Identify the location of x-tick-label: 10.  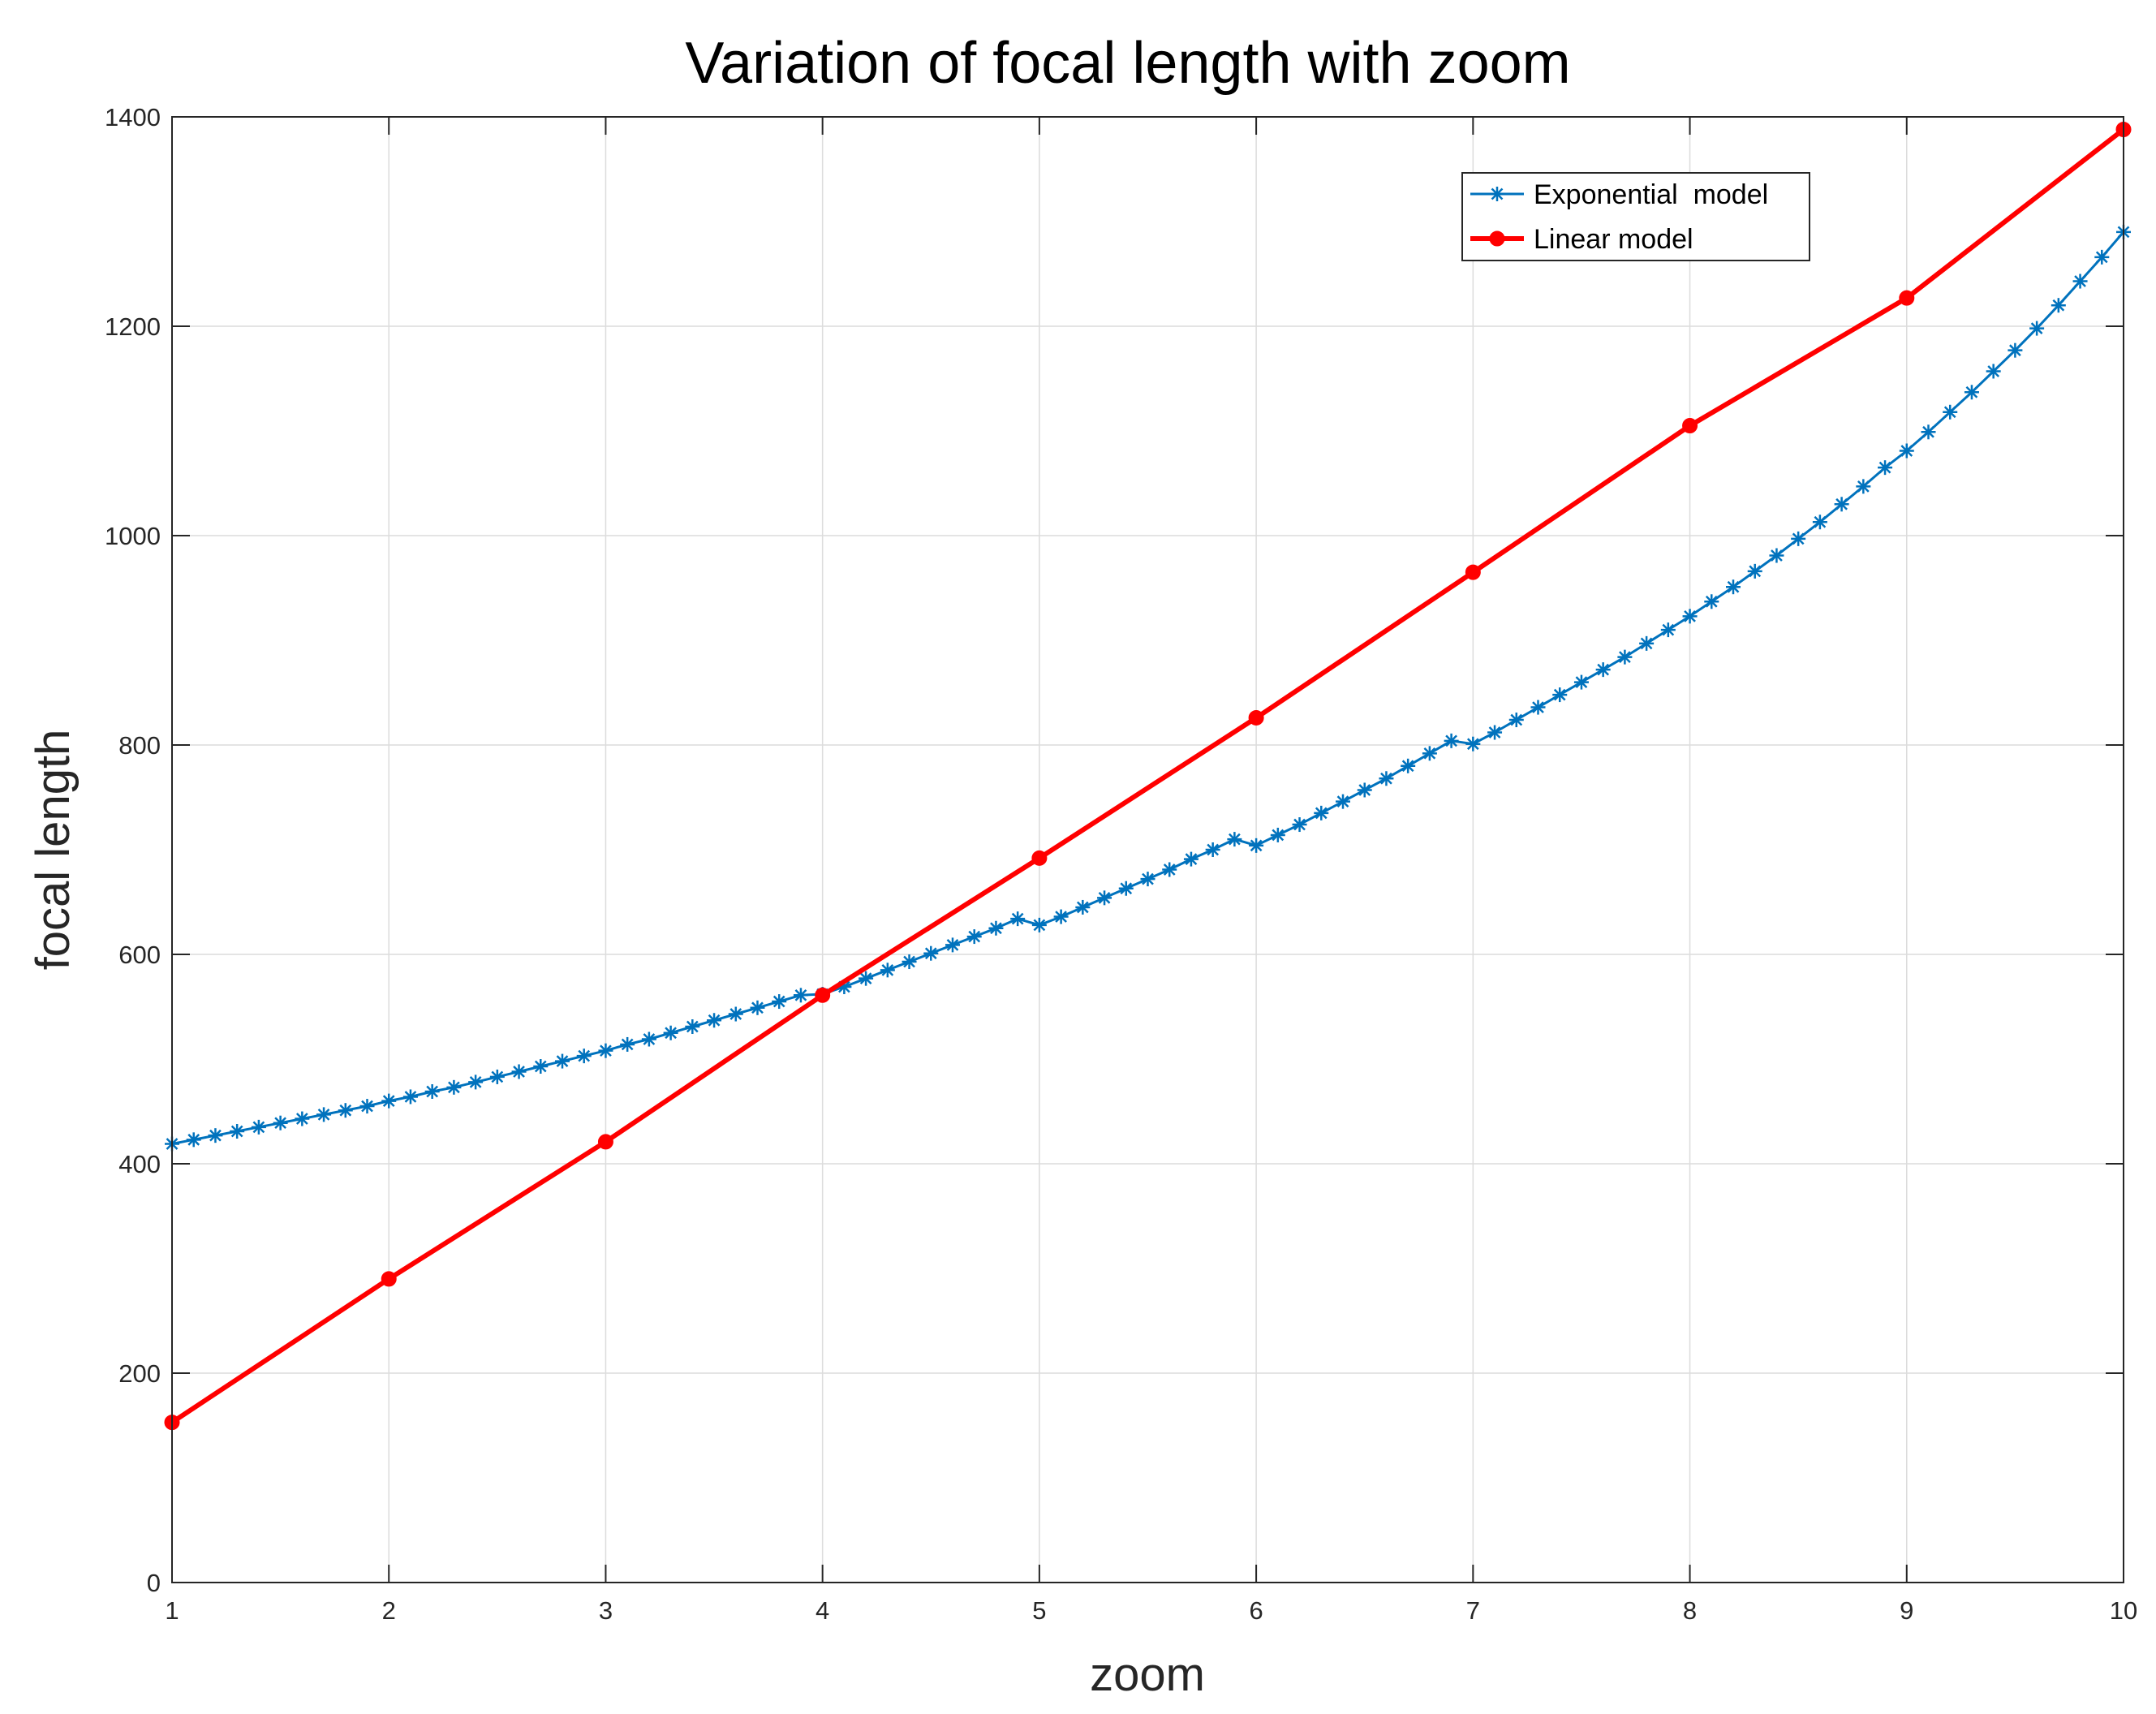
(2124, 1610).